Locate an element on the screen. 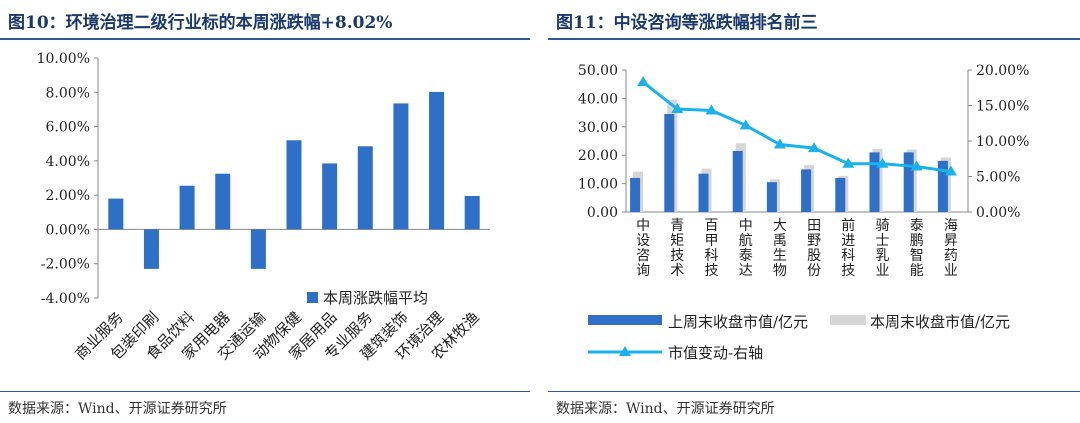  left-legend-swatch is located at coordinates (312, 297).